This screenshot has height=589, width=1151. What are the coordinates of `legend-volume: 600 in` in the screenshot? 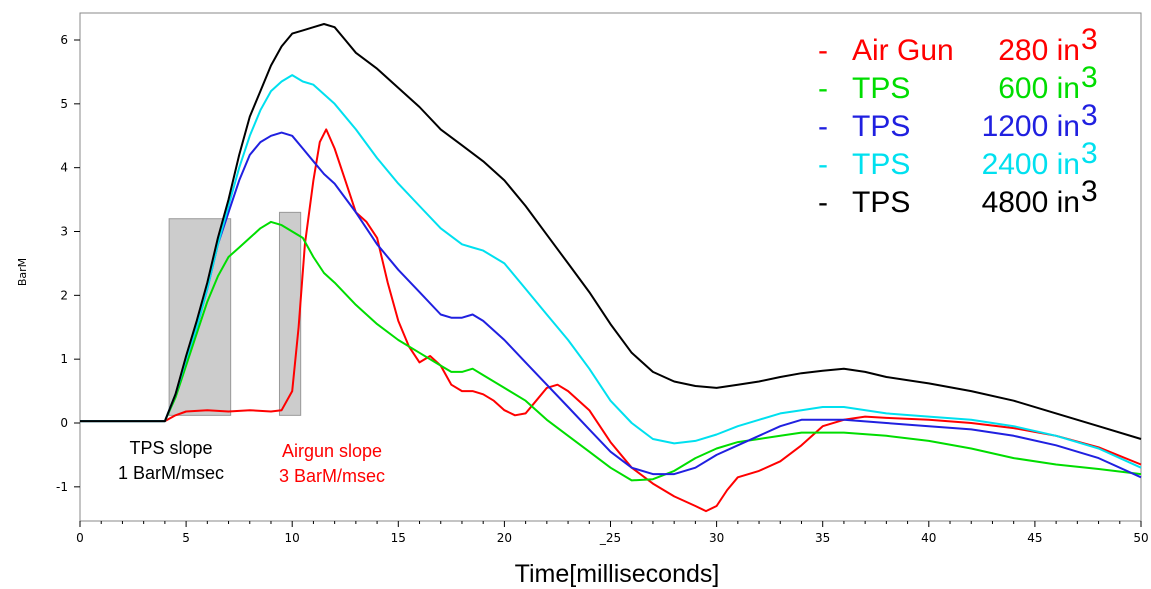 It's located at (1039, 88).